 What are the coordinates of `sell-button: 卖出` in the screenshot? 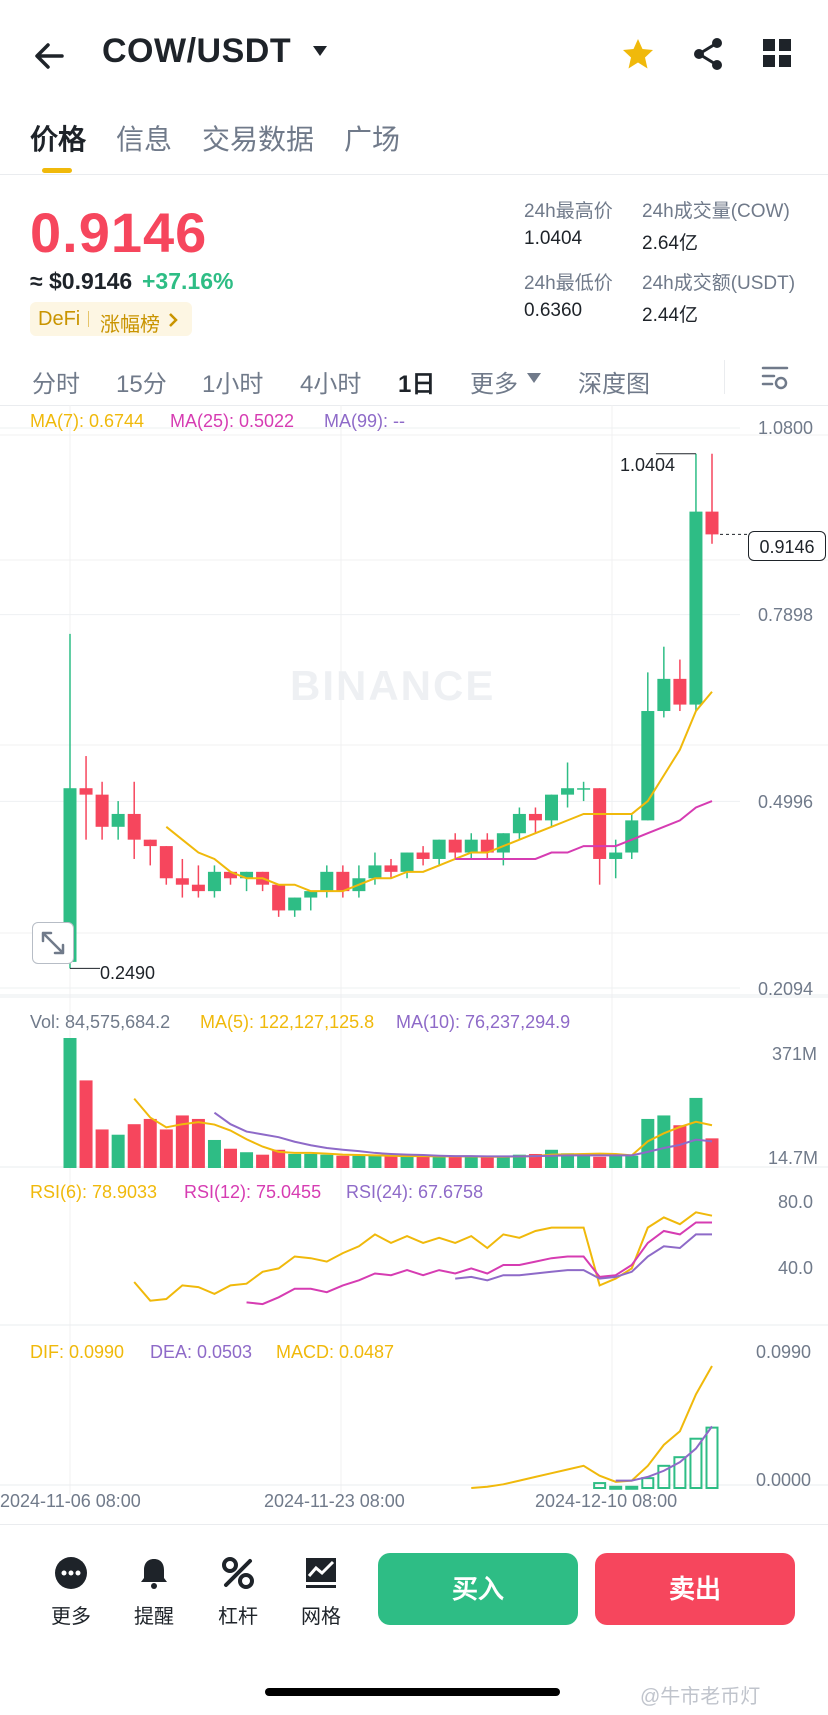 It's located at (695, 1589).